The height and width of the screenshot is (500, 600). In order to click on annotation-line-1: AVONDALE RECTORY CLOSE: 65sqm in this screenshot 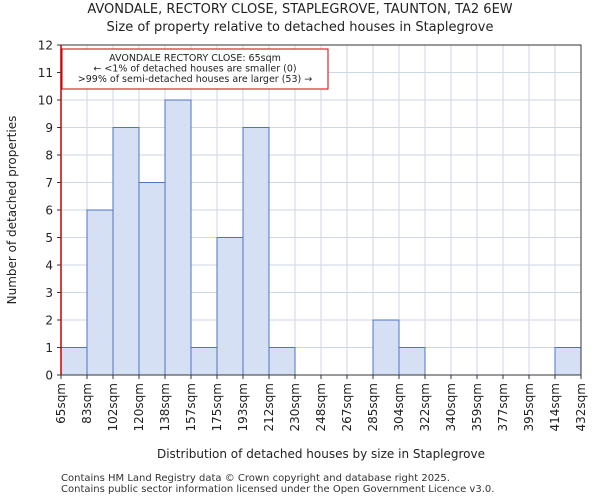, I will do `click(195, 58)`.